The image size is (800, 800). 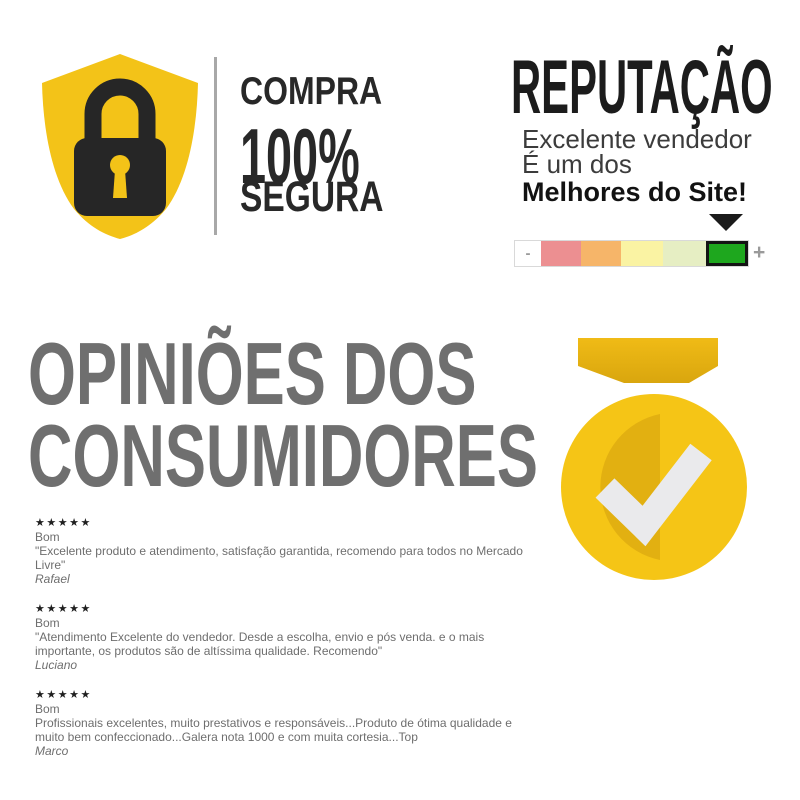 I want to click on medal-checkmark-icon, so click(x=654, y=459).